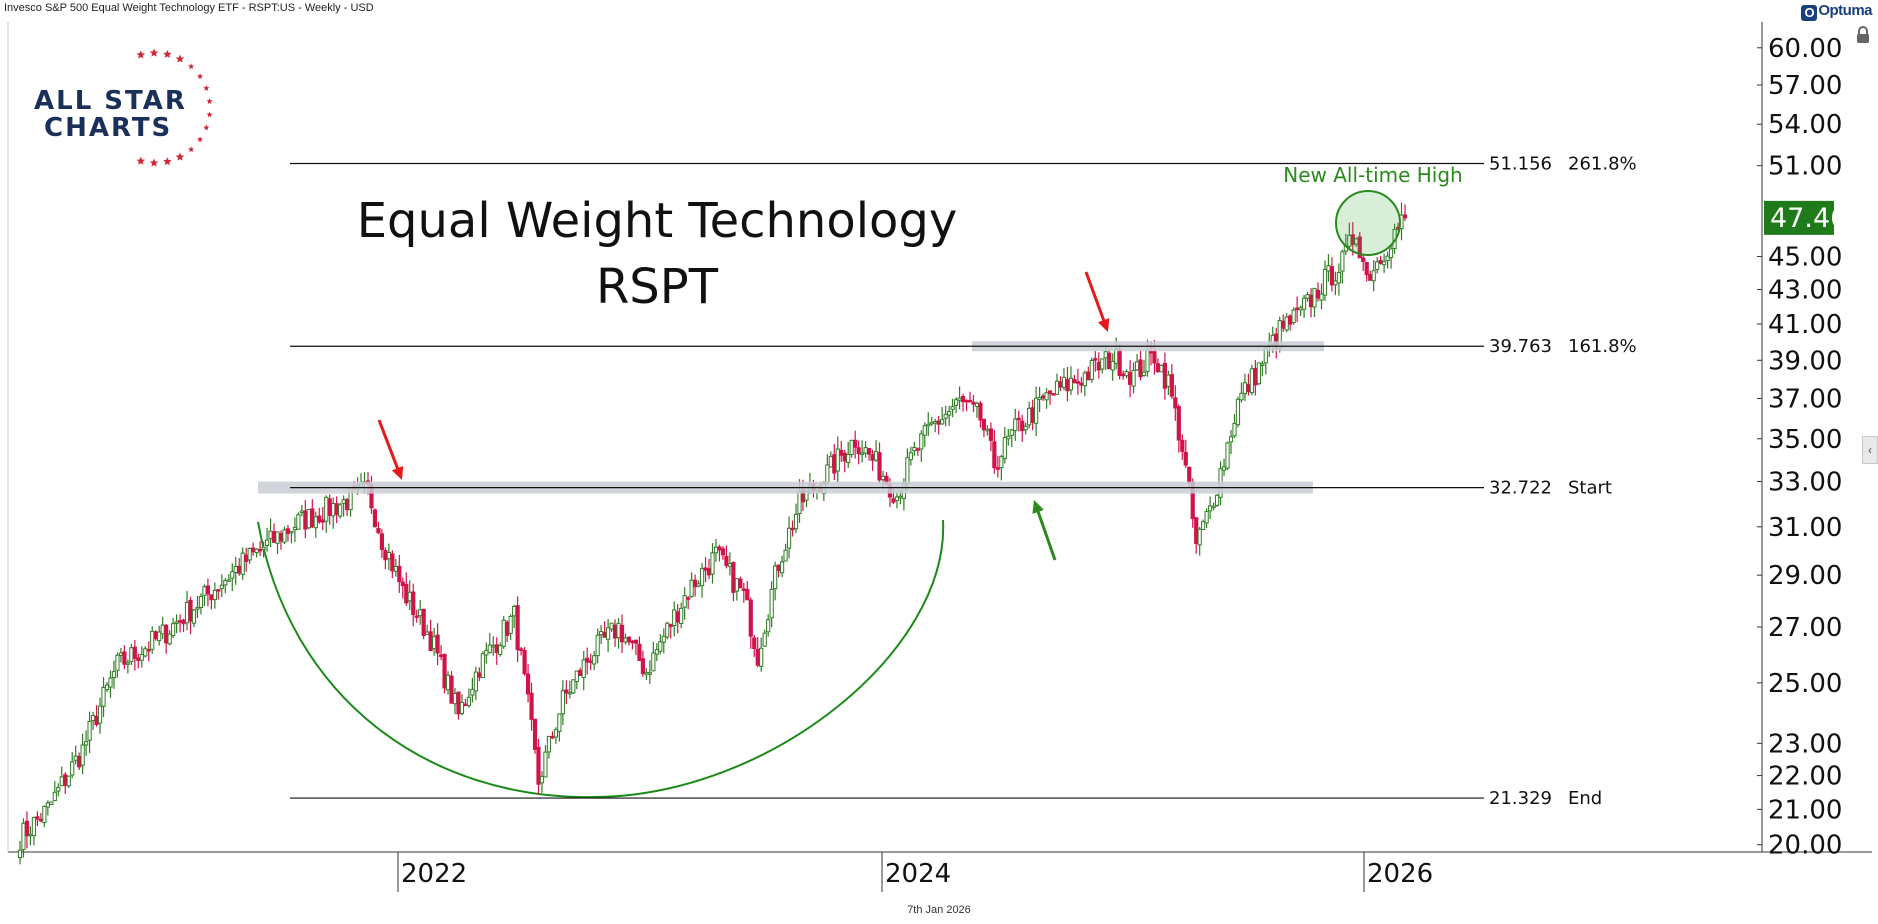  What do you see at coordinates (601, 659) in the screenshot?
I see `cup-arc` at bounding box center [601, 659].